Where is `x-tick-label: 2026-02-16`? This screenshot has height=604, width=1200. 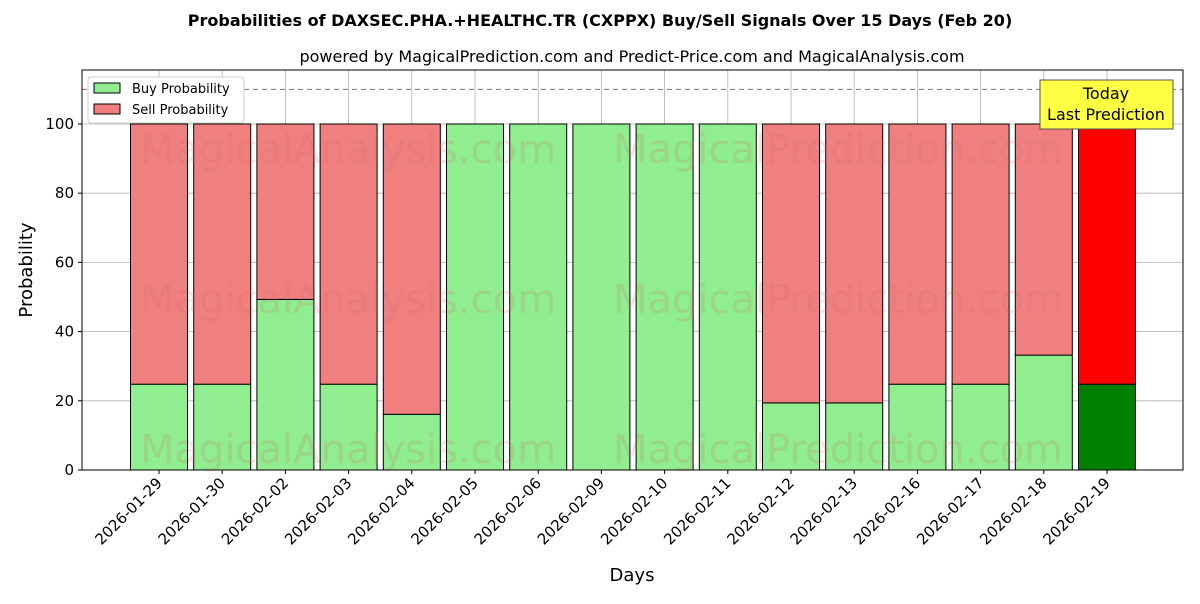 x-tick-label: 2026-02-16 is located at coordinates (887, 511).